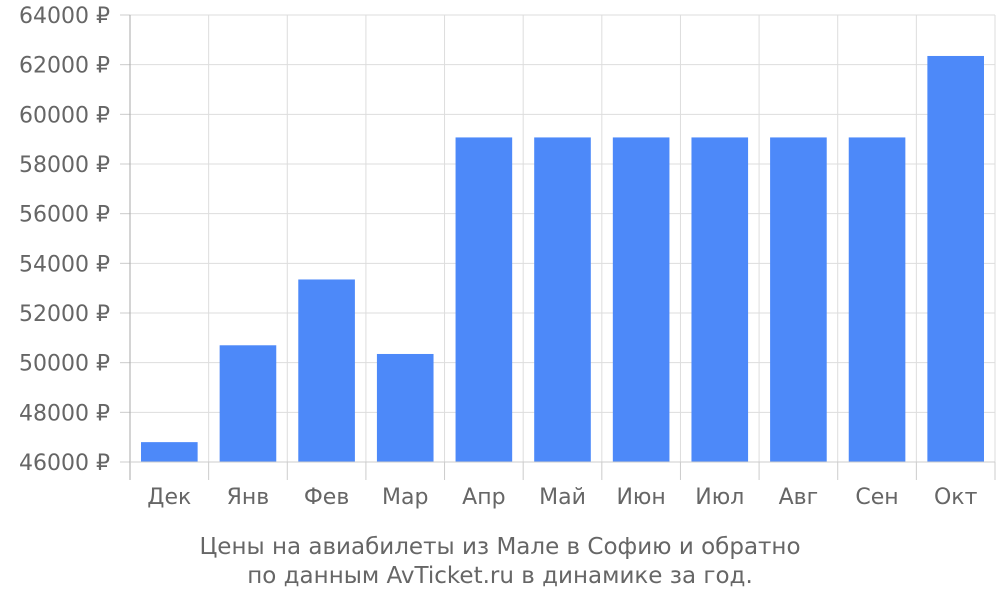  I want to click on chart-caption-line-2: по данным AvTicket.ru в динамике за год., so click(500, 576).